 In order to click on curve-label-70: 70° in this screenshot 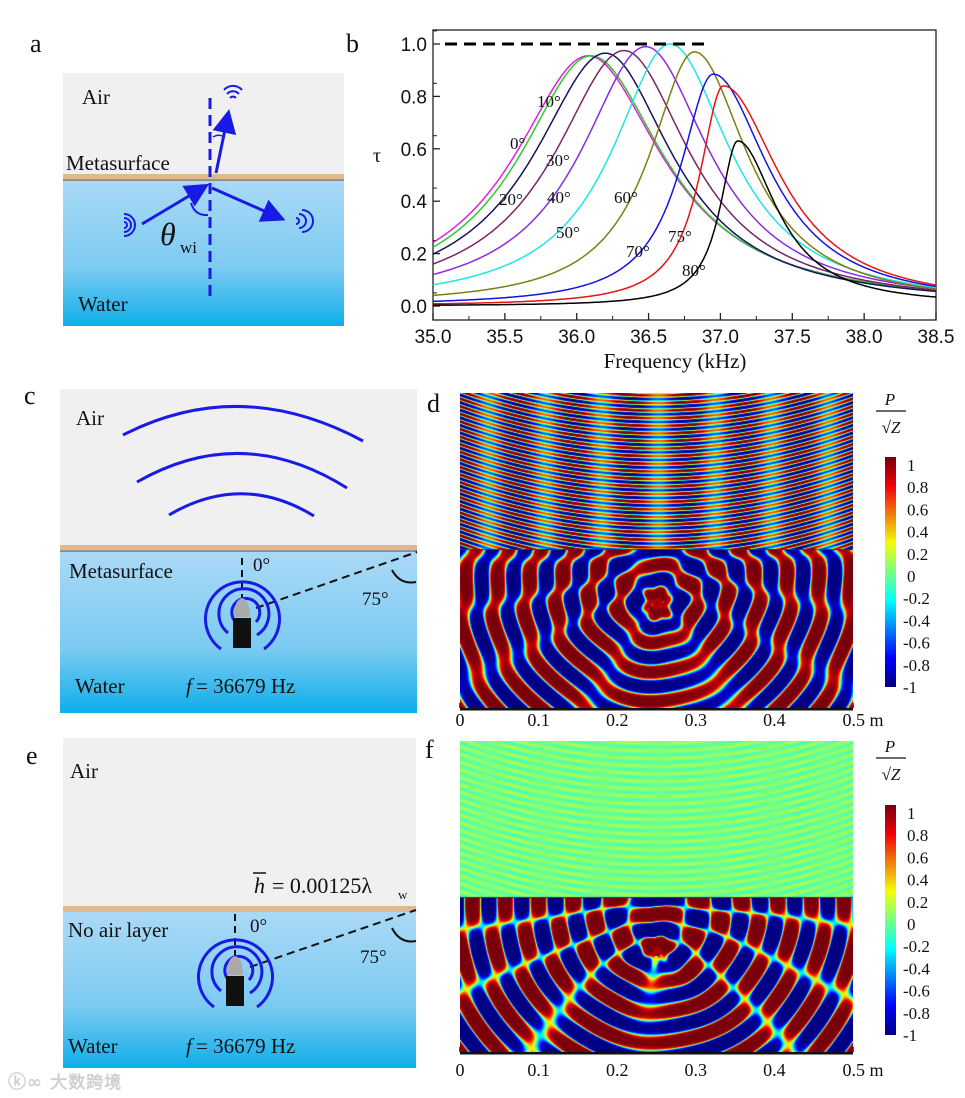, I will do `click(638, 251)`.